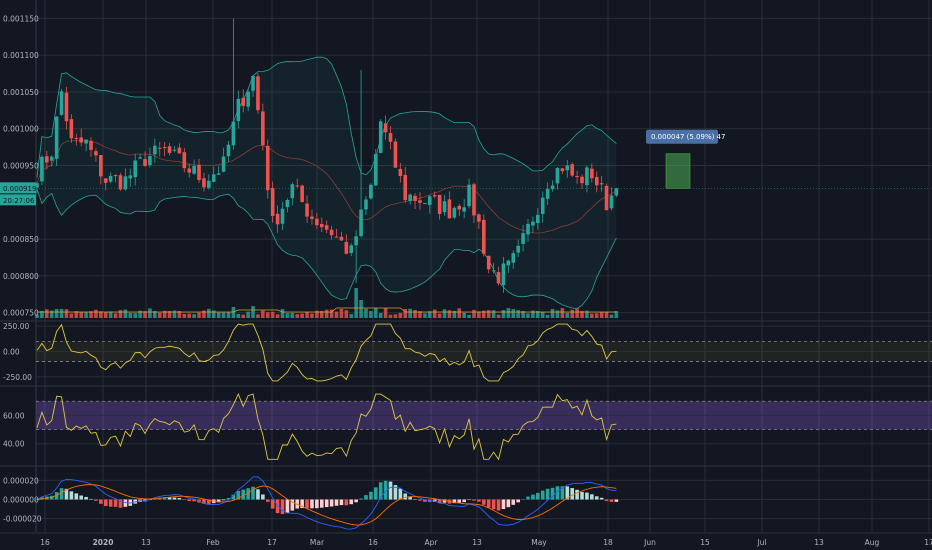 The width and height of the screenshot is (932, 550). What do you see at coordinates (688, 137) in the screenshot?
I see `projection-label: 0.000047 (5.09%) 47` at bounding box center [688, 137].